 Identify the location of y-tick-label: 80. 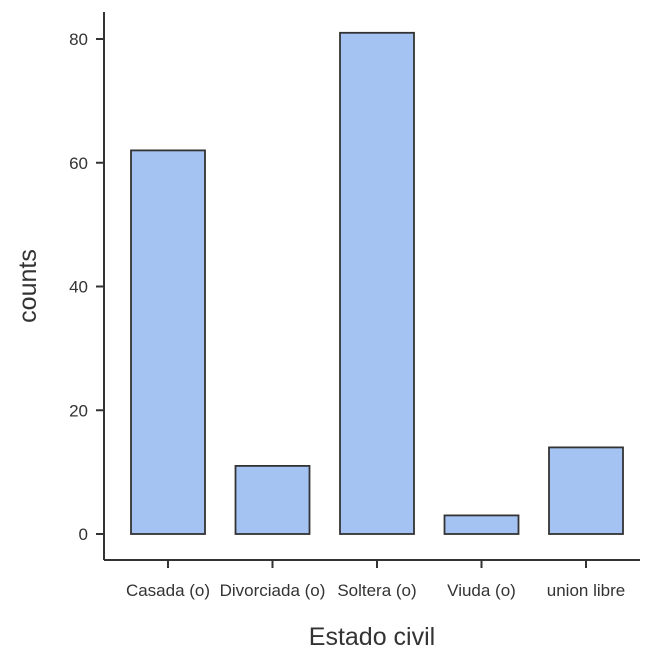
(78, 39).